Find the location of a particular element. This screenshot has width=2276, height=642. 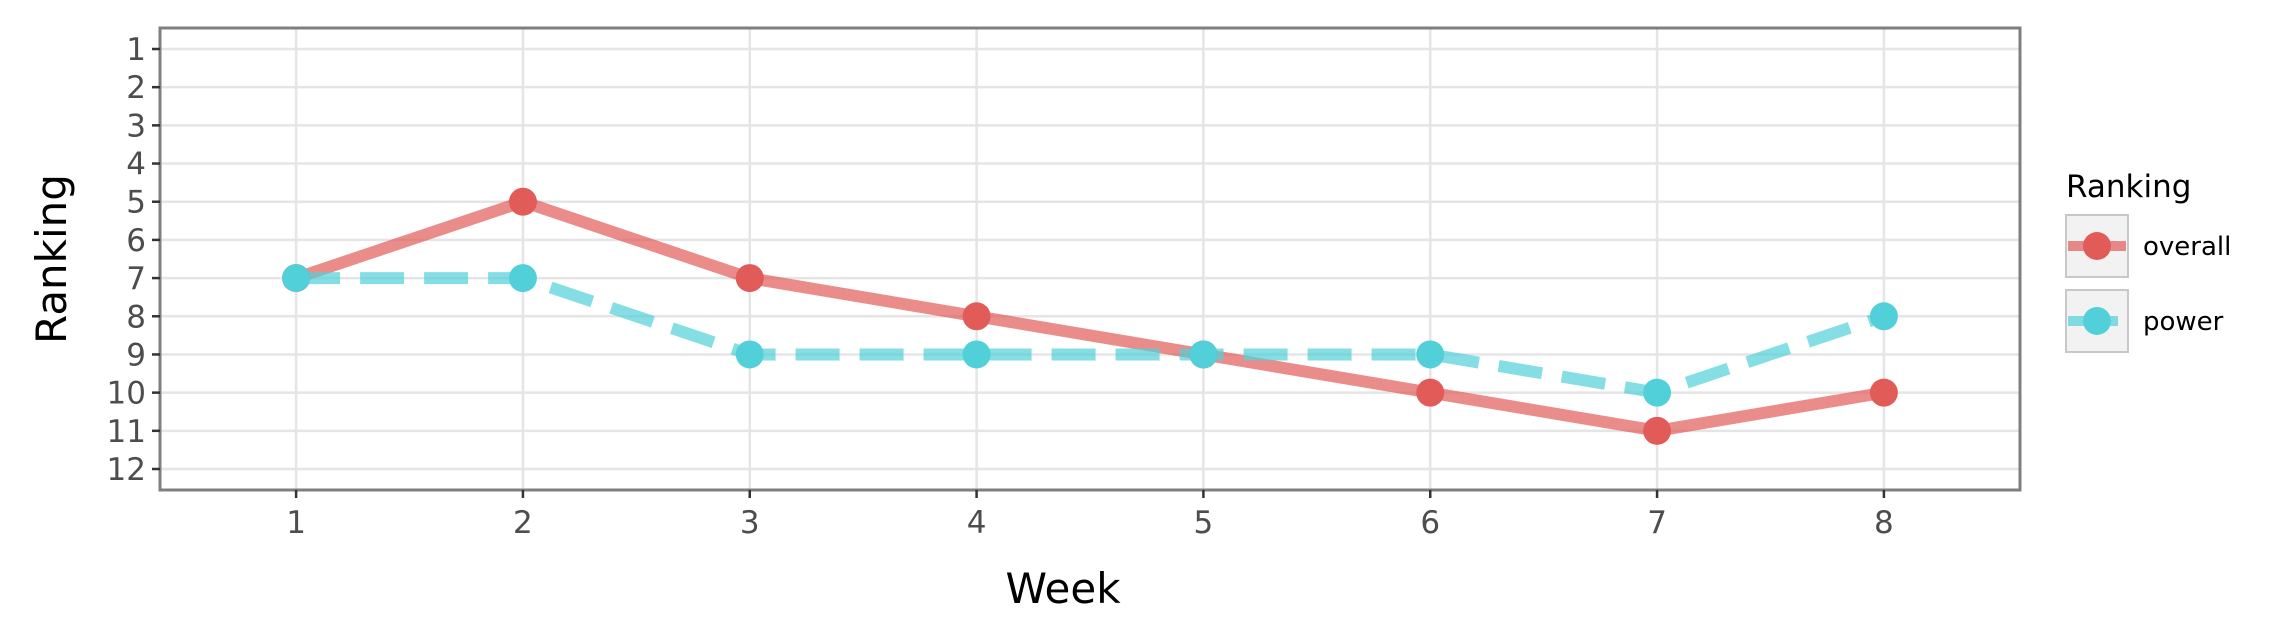

x-tick-label: 7 is located at coordinates (1657, 523).